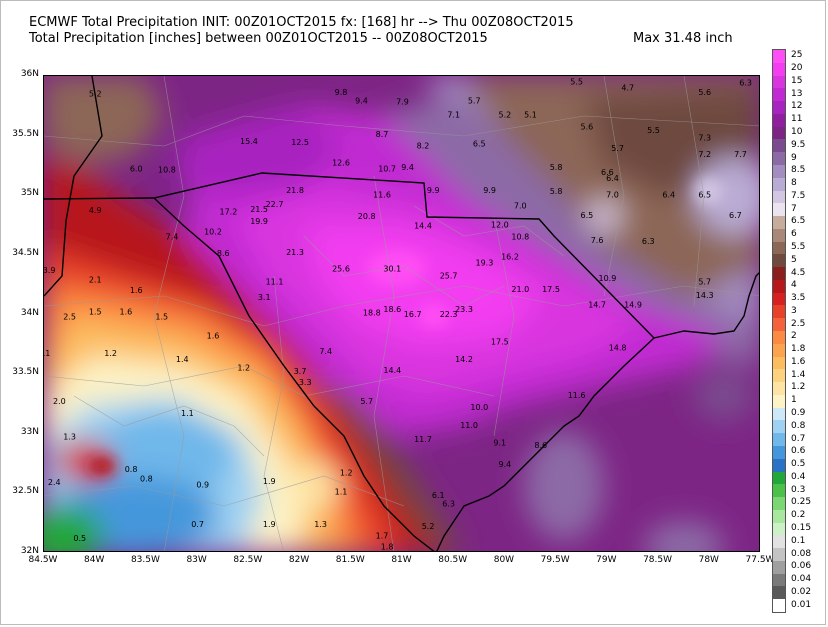 Image resolution: width=828 pixels, height=627 pixels. I want to click on colorbar-label: 4, so click(794, 285).